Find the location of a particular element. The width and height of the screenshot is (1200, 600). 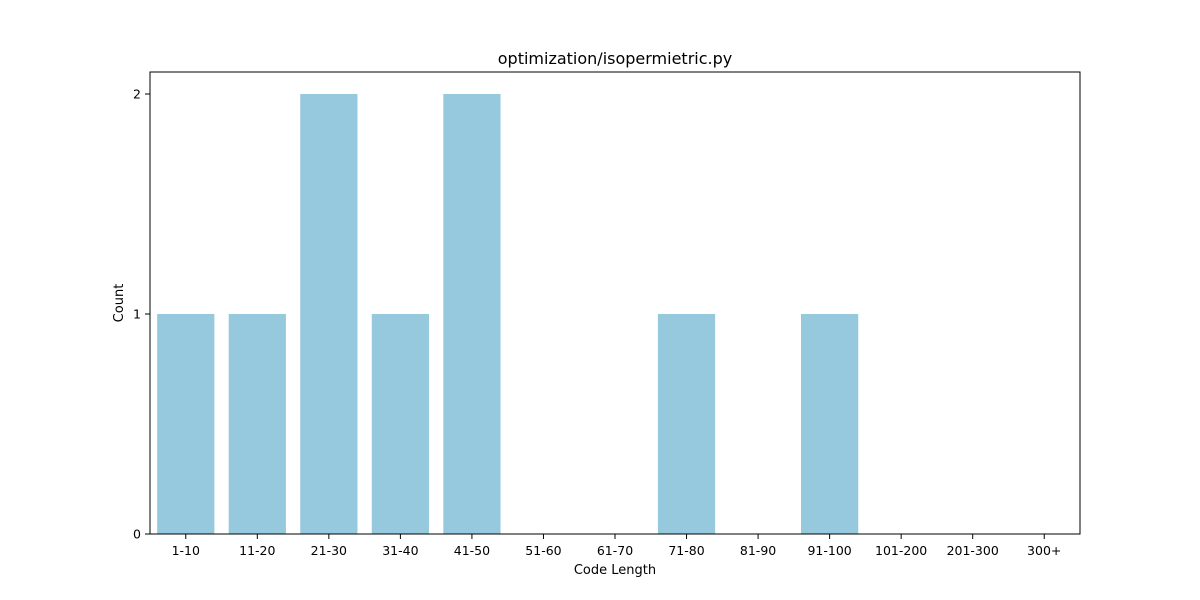

x-tick-label: 51-60 is located at coordinates (543, 550).